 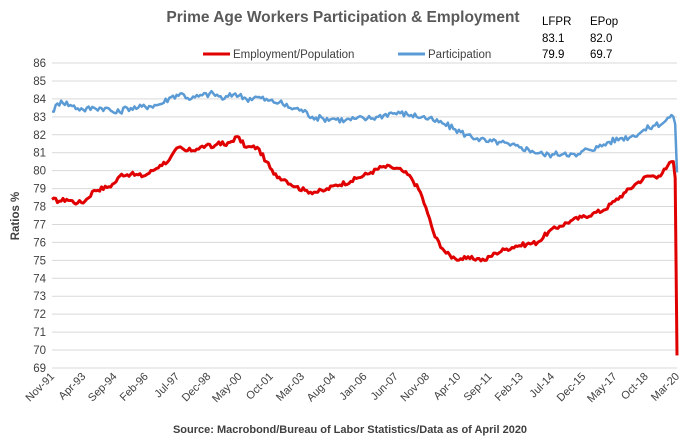 What do you see at coordinates (39, 351) in the screenshot?
I see `y-tick-label: 70` at bounding box center [39, 351].